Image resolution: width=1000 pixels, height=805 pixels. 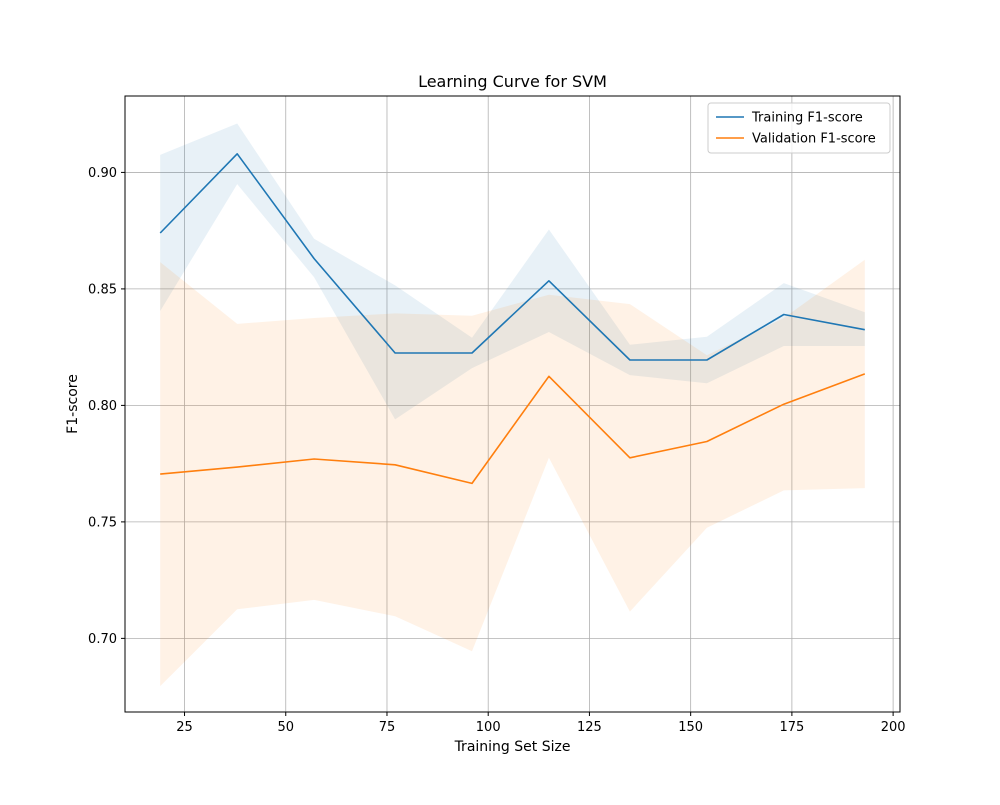 What do you see at coordinates (807, 118) in the screenshot?
I see `legend-label-0: Training F1-score` at bounding box center [807, 118].